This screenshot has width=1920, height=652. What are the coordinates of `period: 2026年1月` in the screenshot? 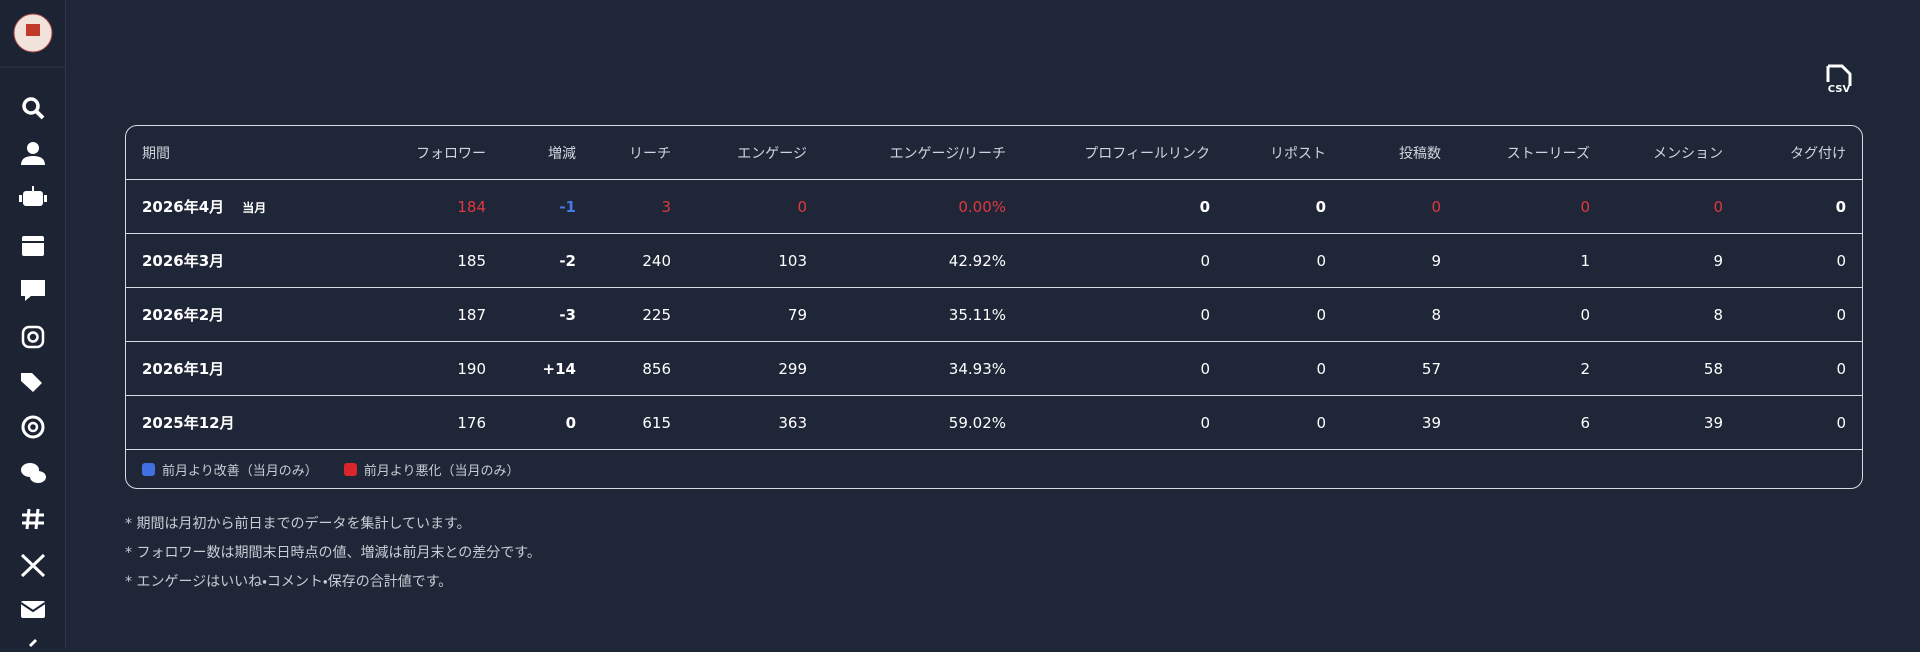 It's located at (183, 369).